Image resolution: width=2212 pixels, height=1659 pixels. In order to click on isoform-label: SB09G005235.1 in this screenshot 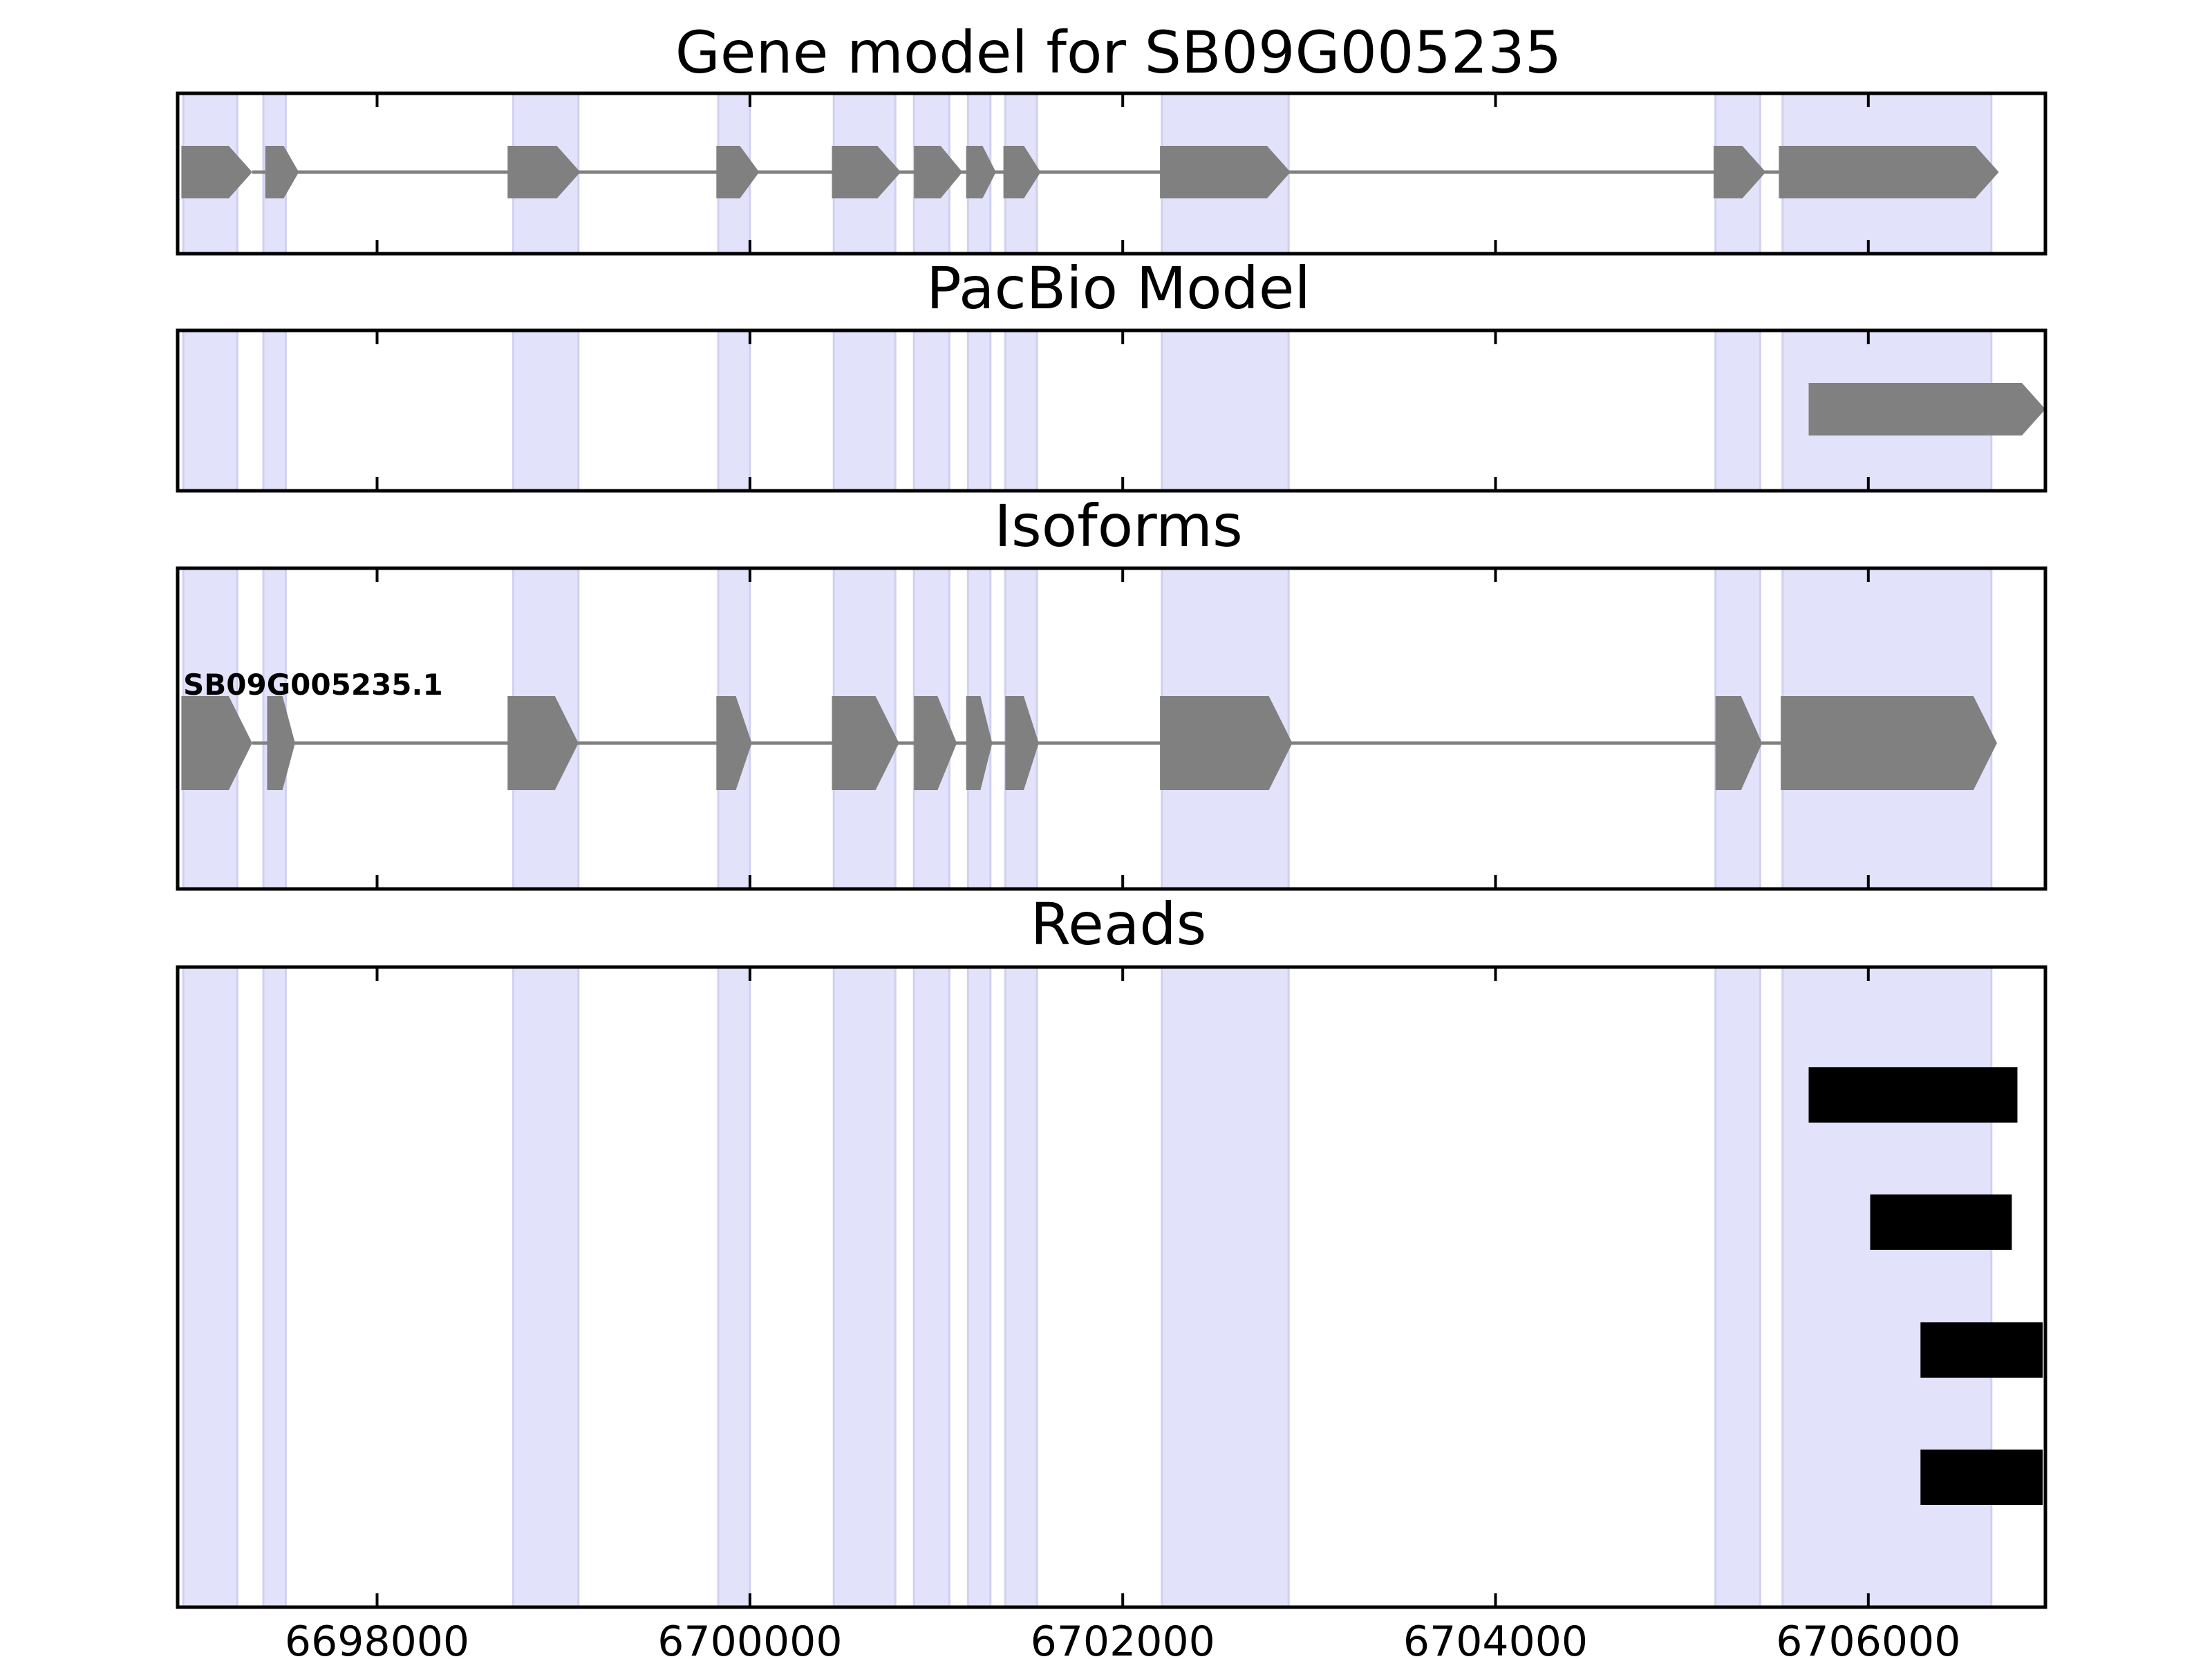, I will do `click(313, 685)`.